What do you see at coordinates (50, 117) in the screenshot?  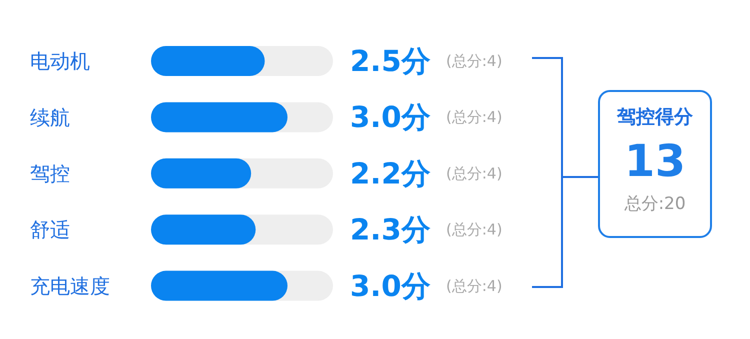 I see `y-tick-label: 续航` at bounding box center [50, 117].